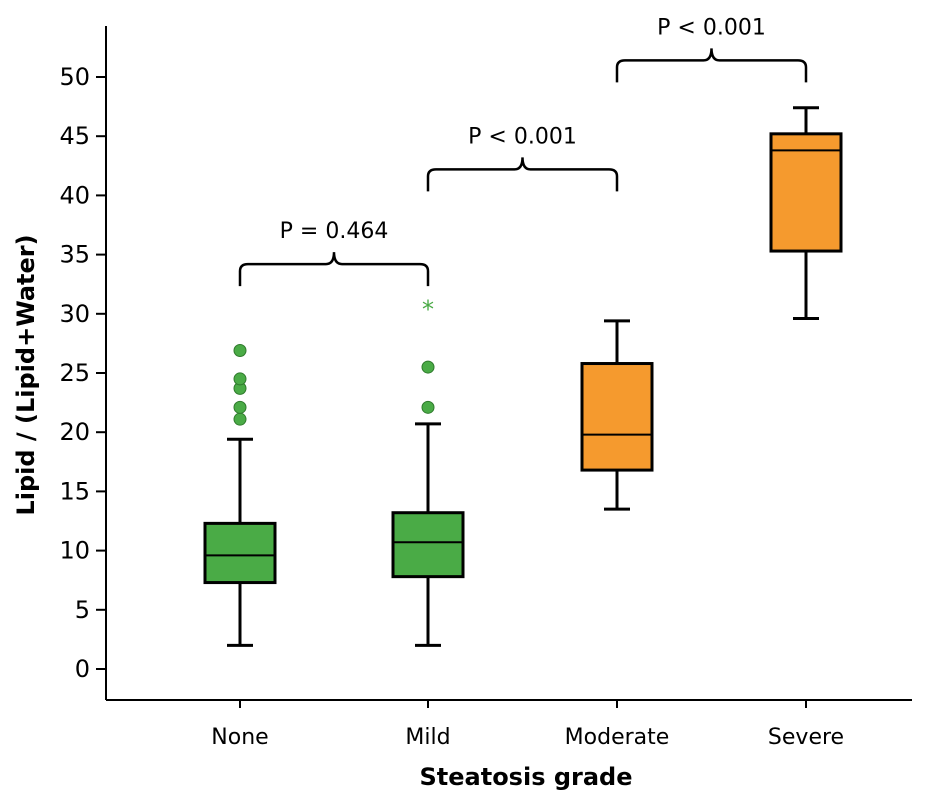  I want to click on y-axis-label: Lipid / (Lipid+Water), so click(26, 374).